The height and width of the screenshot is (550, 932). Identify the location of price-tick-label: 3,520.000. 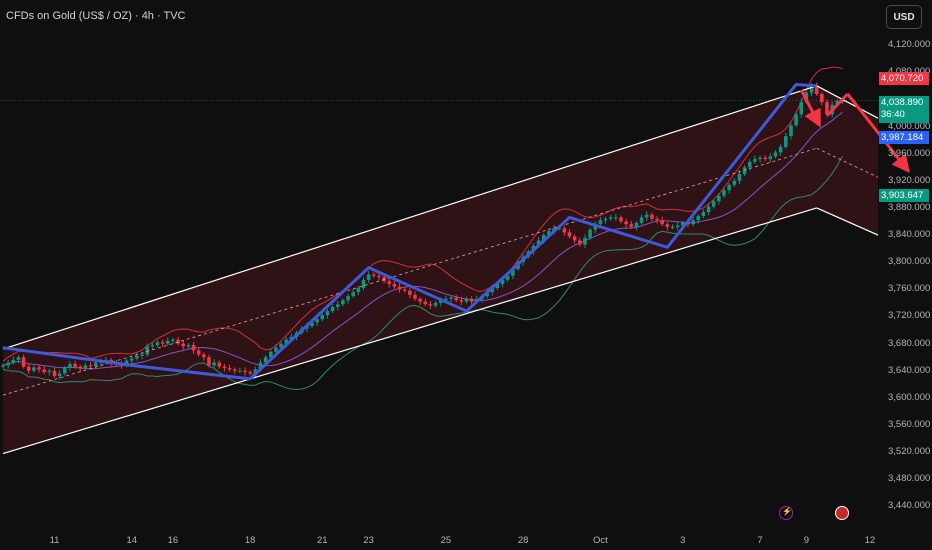
(909, 452).